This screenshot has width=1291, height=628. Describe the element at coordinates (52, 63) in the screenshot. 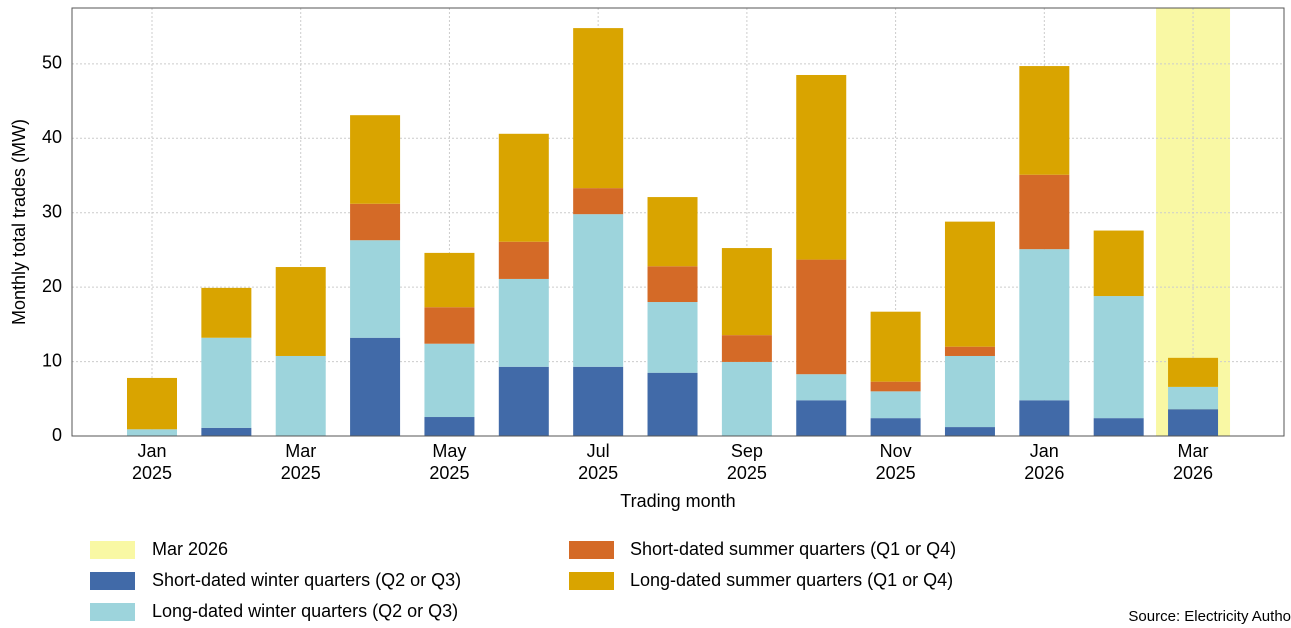

I see `y-tick-label: 50` at that location.